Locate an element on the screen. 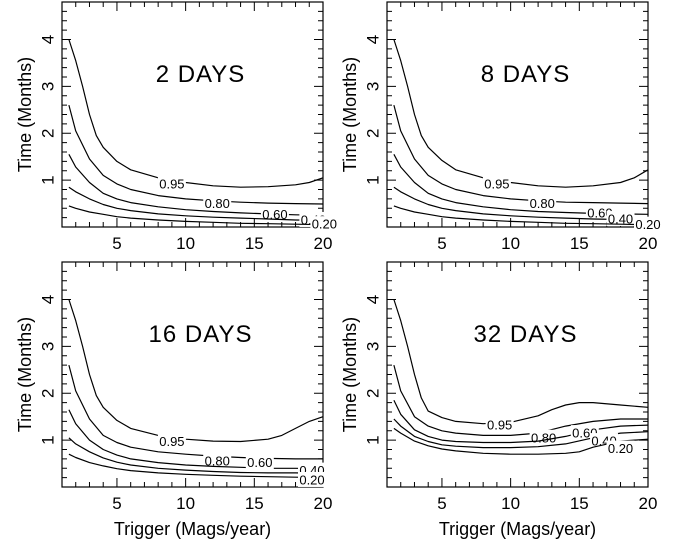 This screenshot has width=676, height=547. contour-line-0.60 is located at coordinates (196, 439).